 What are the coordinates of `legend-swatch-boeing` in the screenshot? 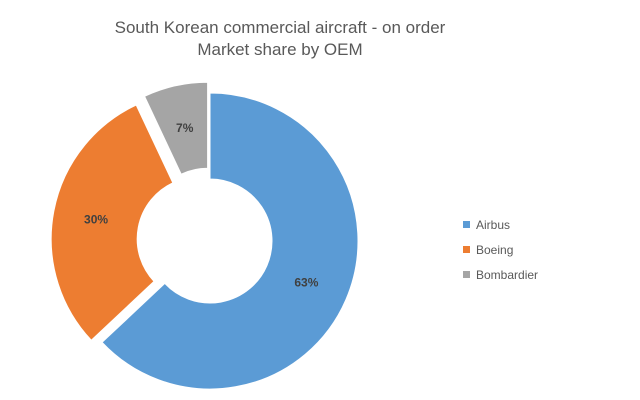 It's located at (466, 249).